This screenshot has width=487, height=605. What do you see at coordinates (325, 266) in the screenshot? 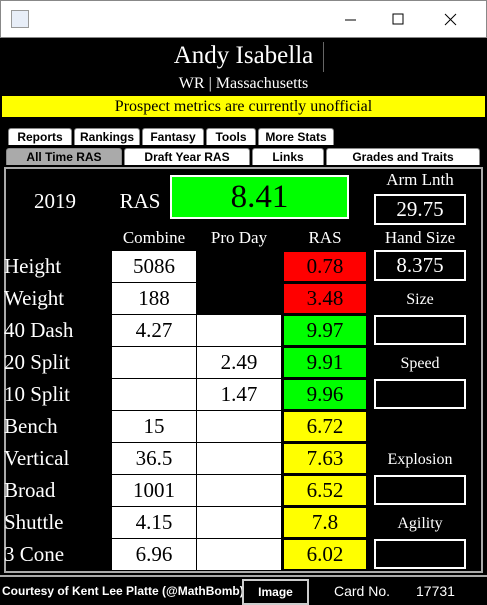
I see `ras-cell: 0.78` at bounding box center [325, 266].